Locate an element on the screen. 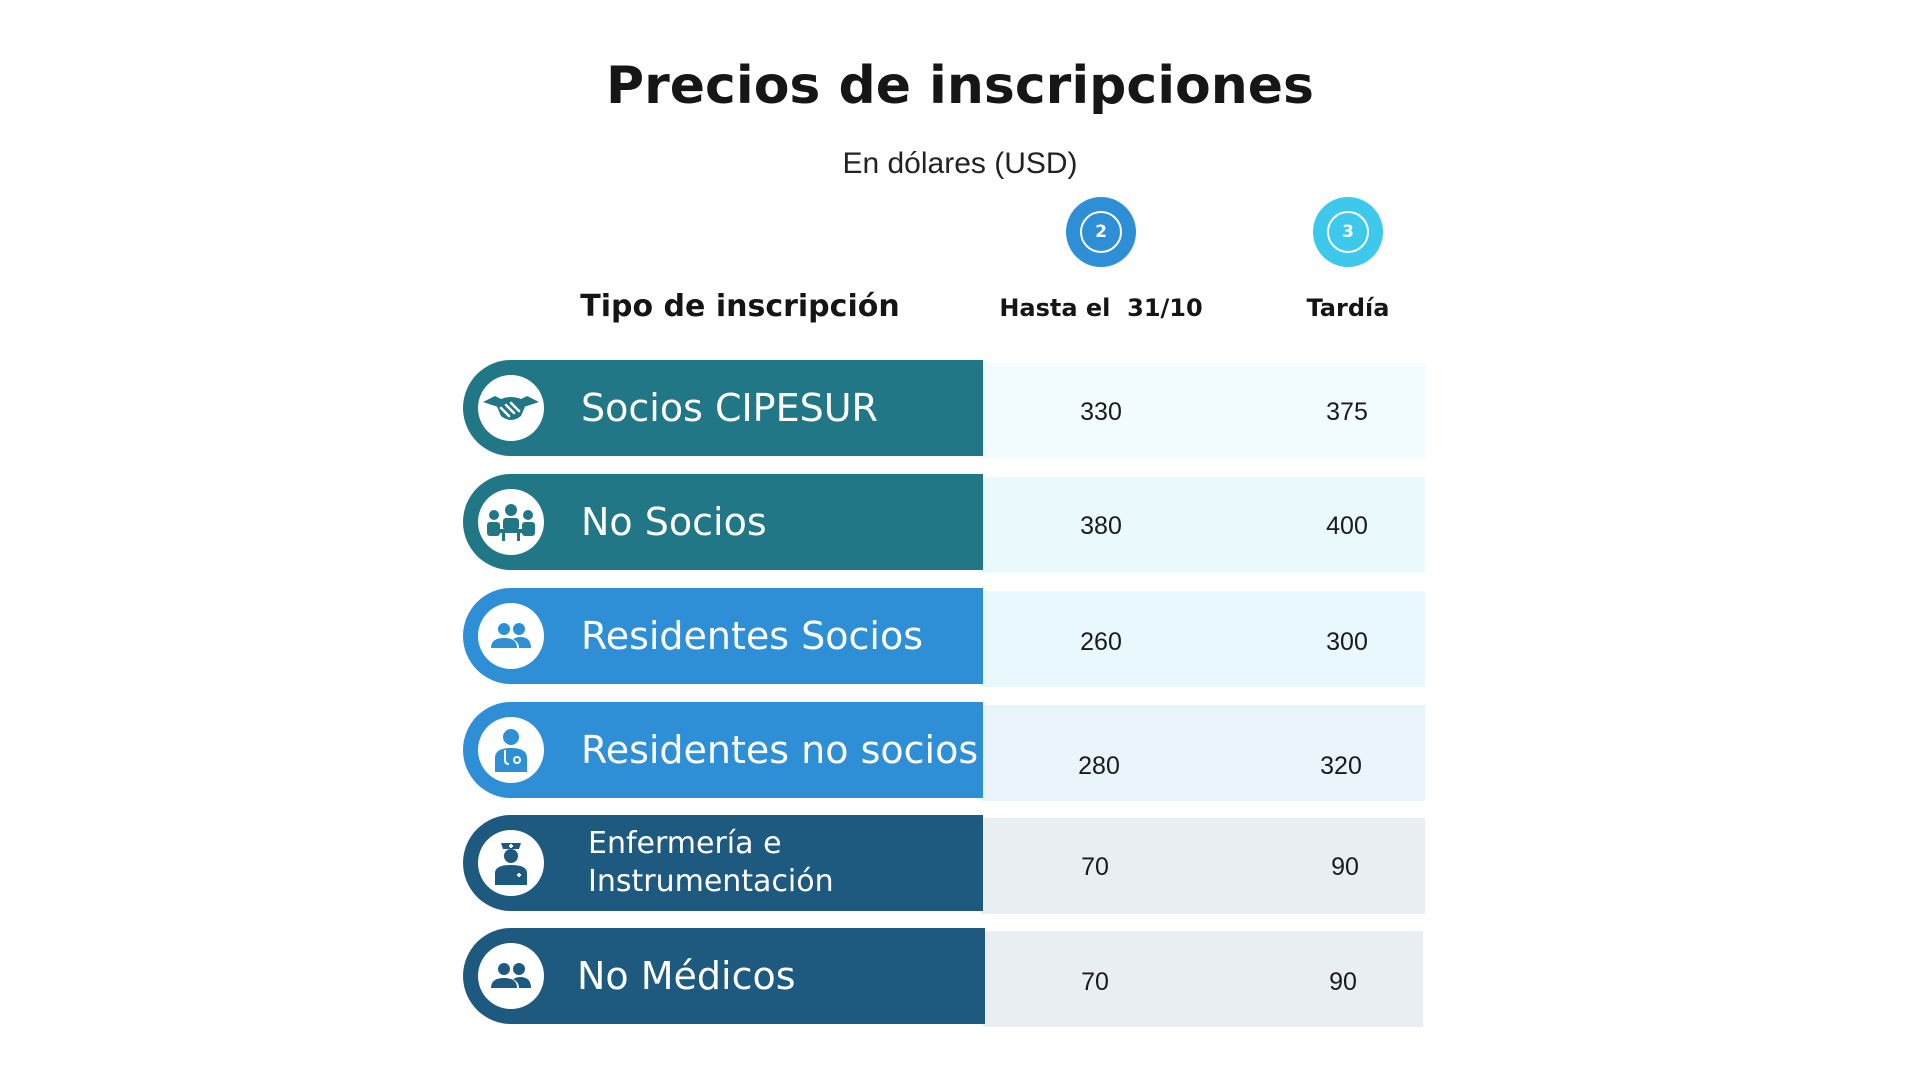 Image resolution: width=1920 pixels, height=1080 pixels. row-label: No Médicos is located at coordinates (686, 976).